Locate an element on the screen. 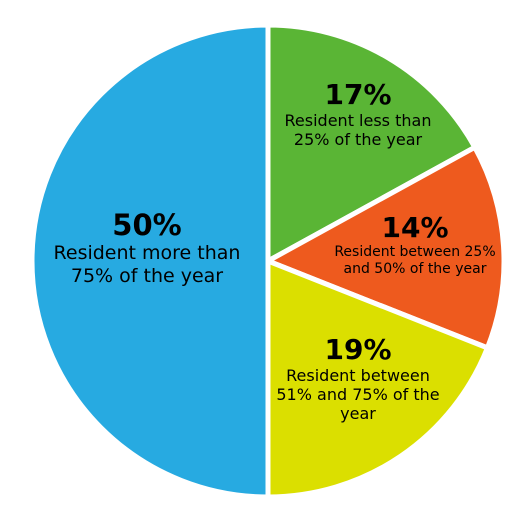 The height and width of the screenshot is (527, 527). category-label: Resident more than 75% of the year is located at coordinates (147, 264).